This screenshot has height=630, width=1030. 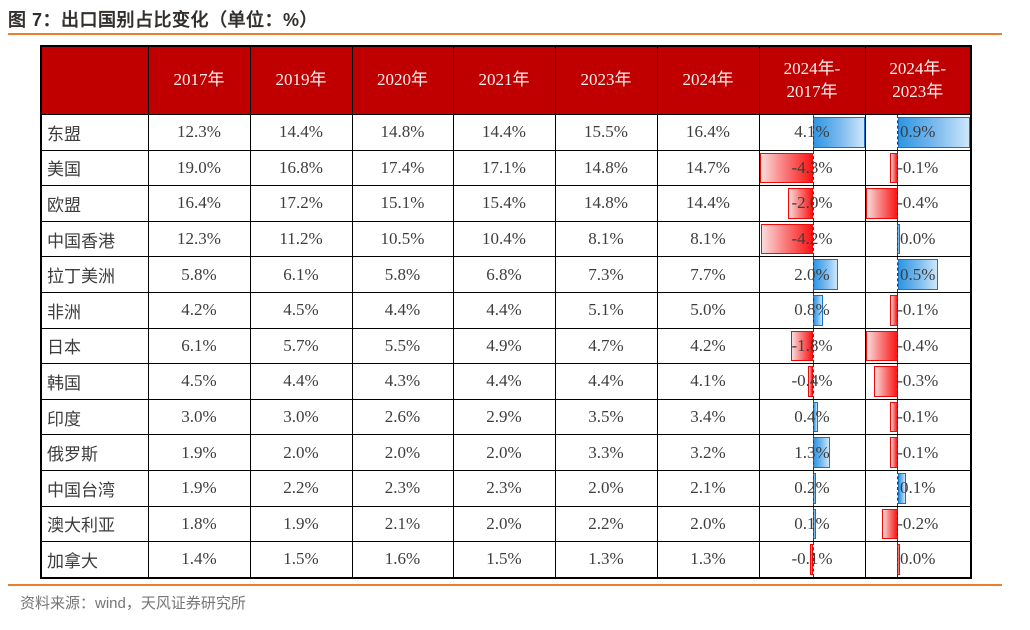 I want to click on diff-value: -2.0%, so click(x=812, y=203).